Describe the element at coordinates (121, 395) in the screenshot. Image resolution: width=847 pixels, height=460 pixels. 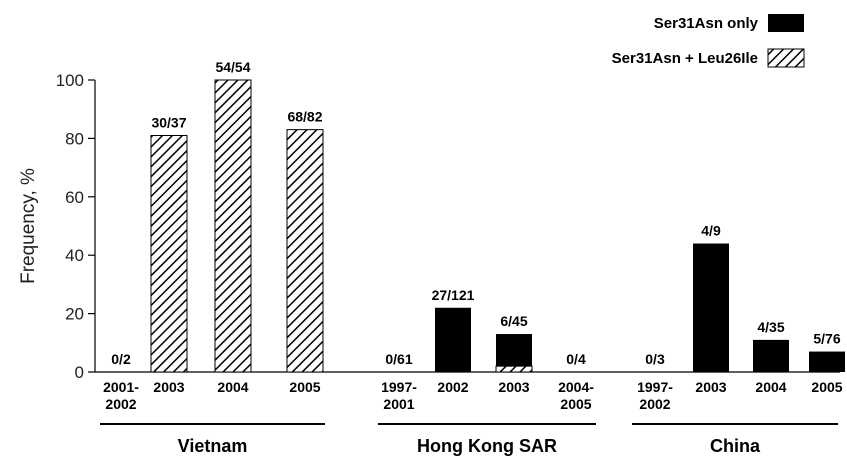
I see `x-category-label: 2001-2002` at that location.